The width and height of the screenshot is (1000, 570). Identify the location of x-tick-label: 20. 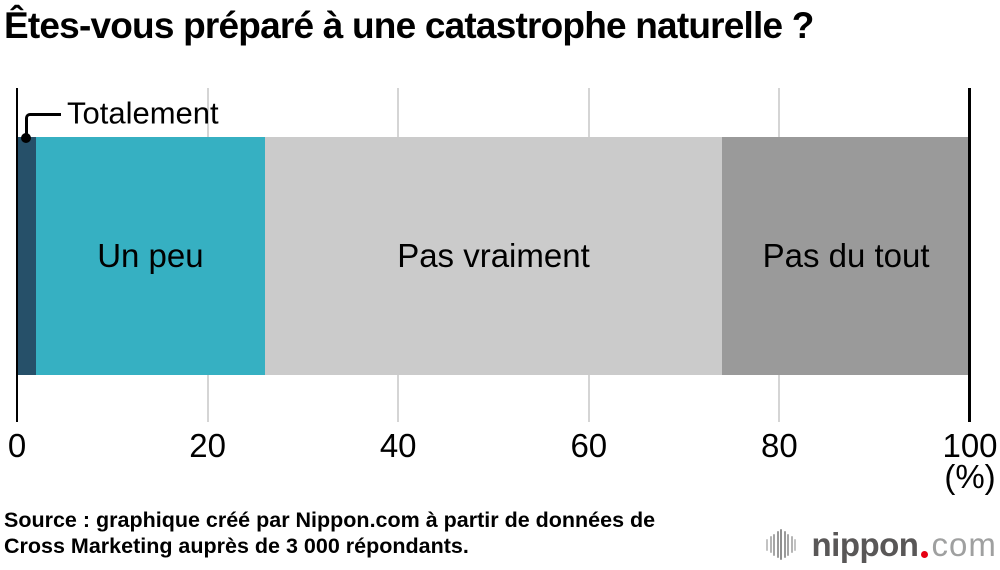
(207, 445).